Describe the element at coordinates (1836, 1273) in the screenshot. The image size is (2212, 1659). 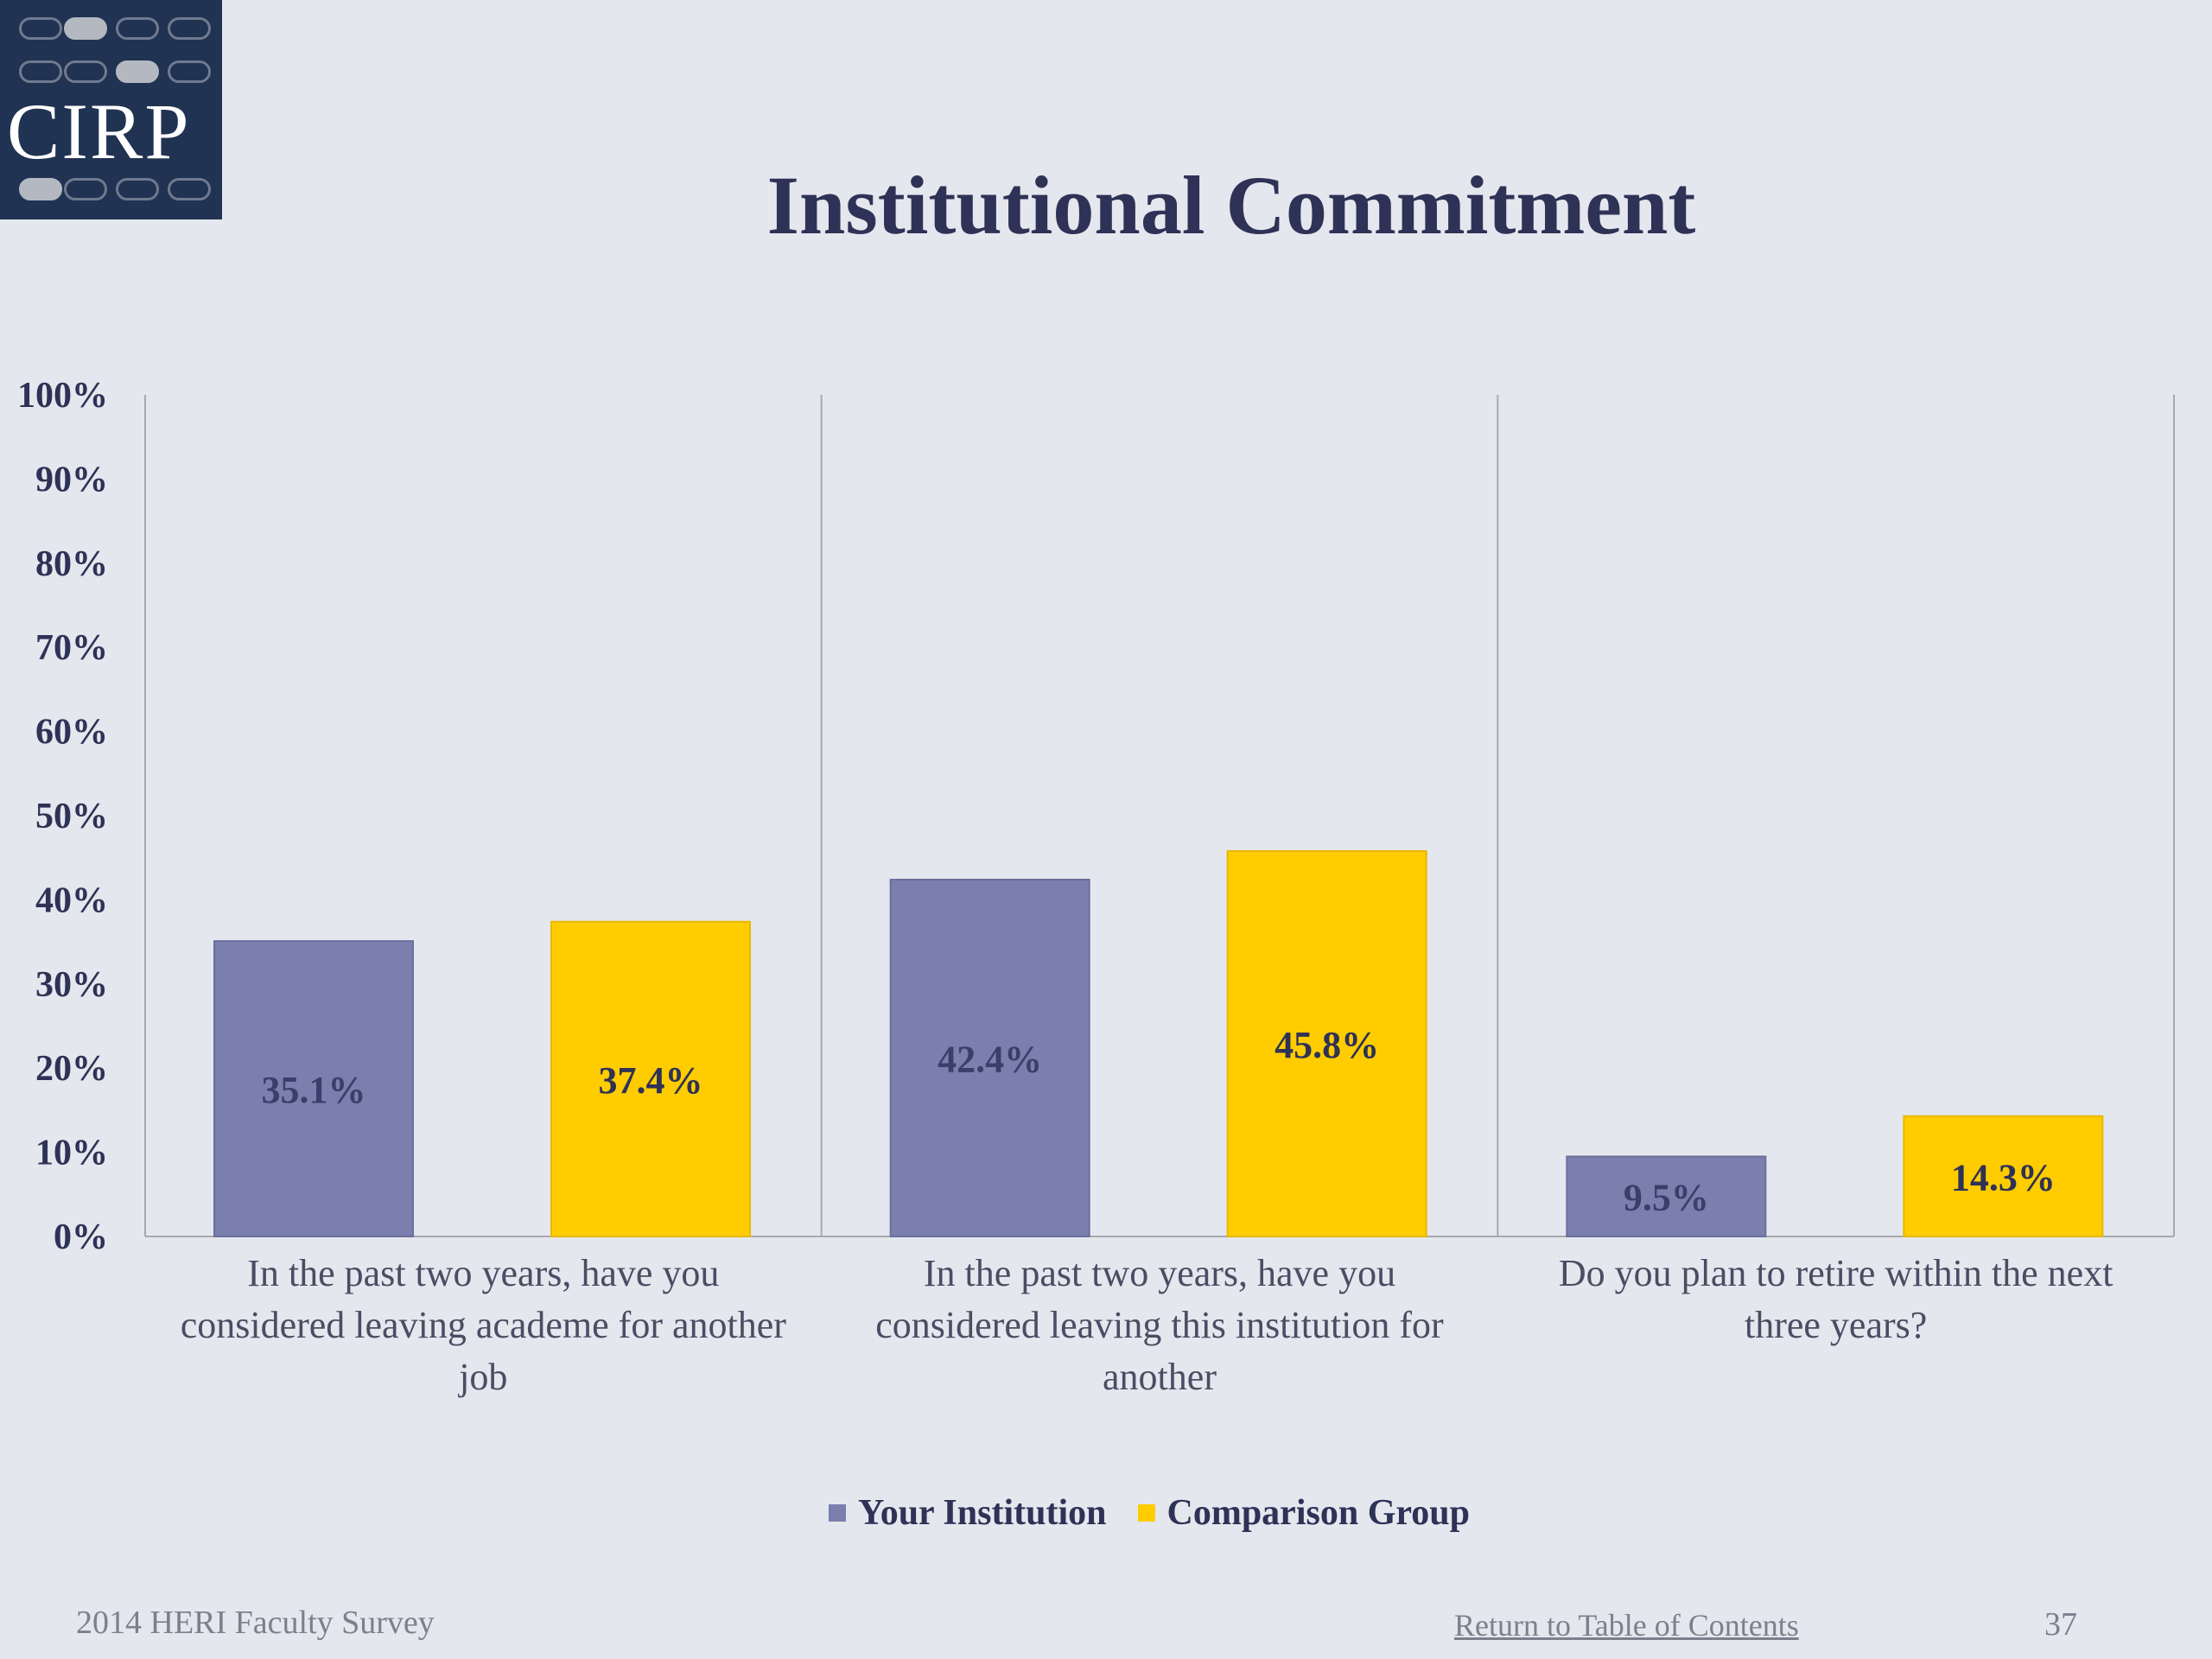
I see `category-label: Do you plan to retire within the next` at that location.